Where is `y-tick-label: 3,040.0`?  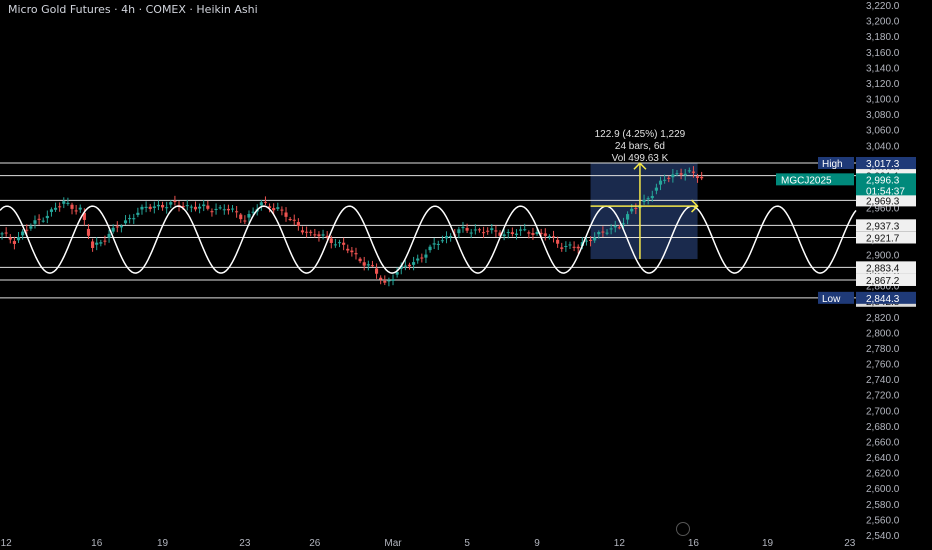
y-tick-label: 3,040.0 is located at coordinates (883, 146).